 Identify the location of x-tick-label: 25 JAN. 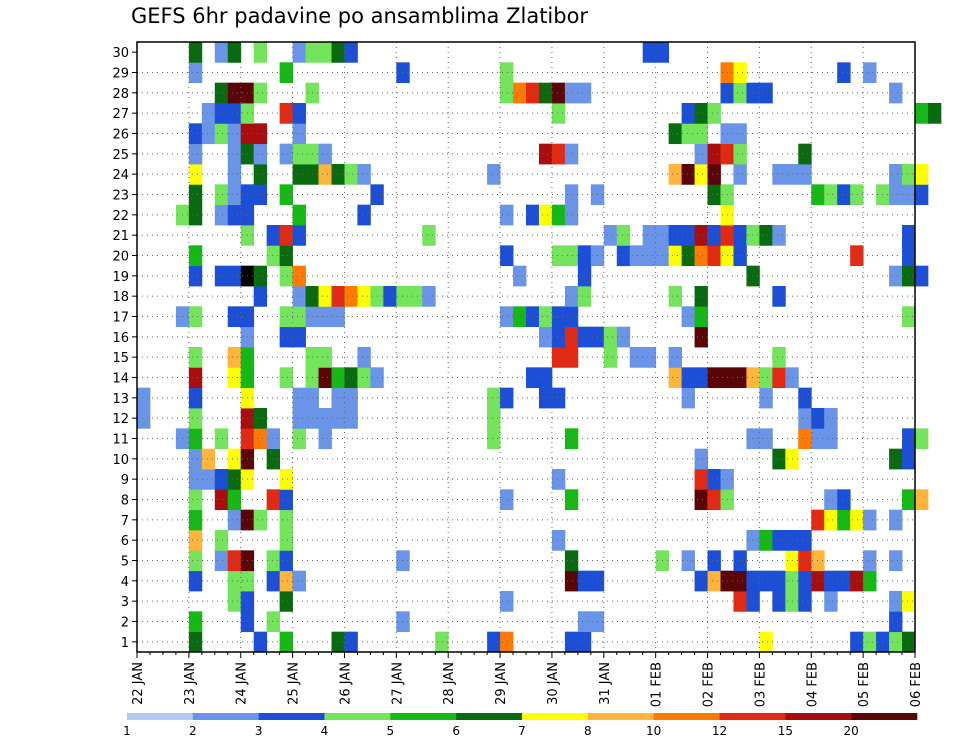
(294, 683).